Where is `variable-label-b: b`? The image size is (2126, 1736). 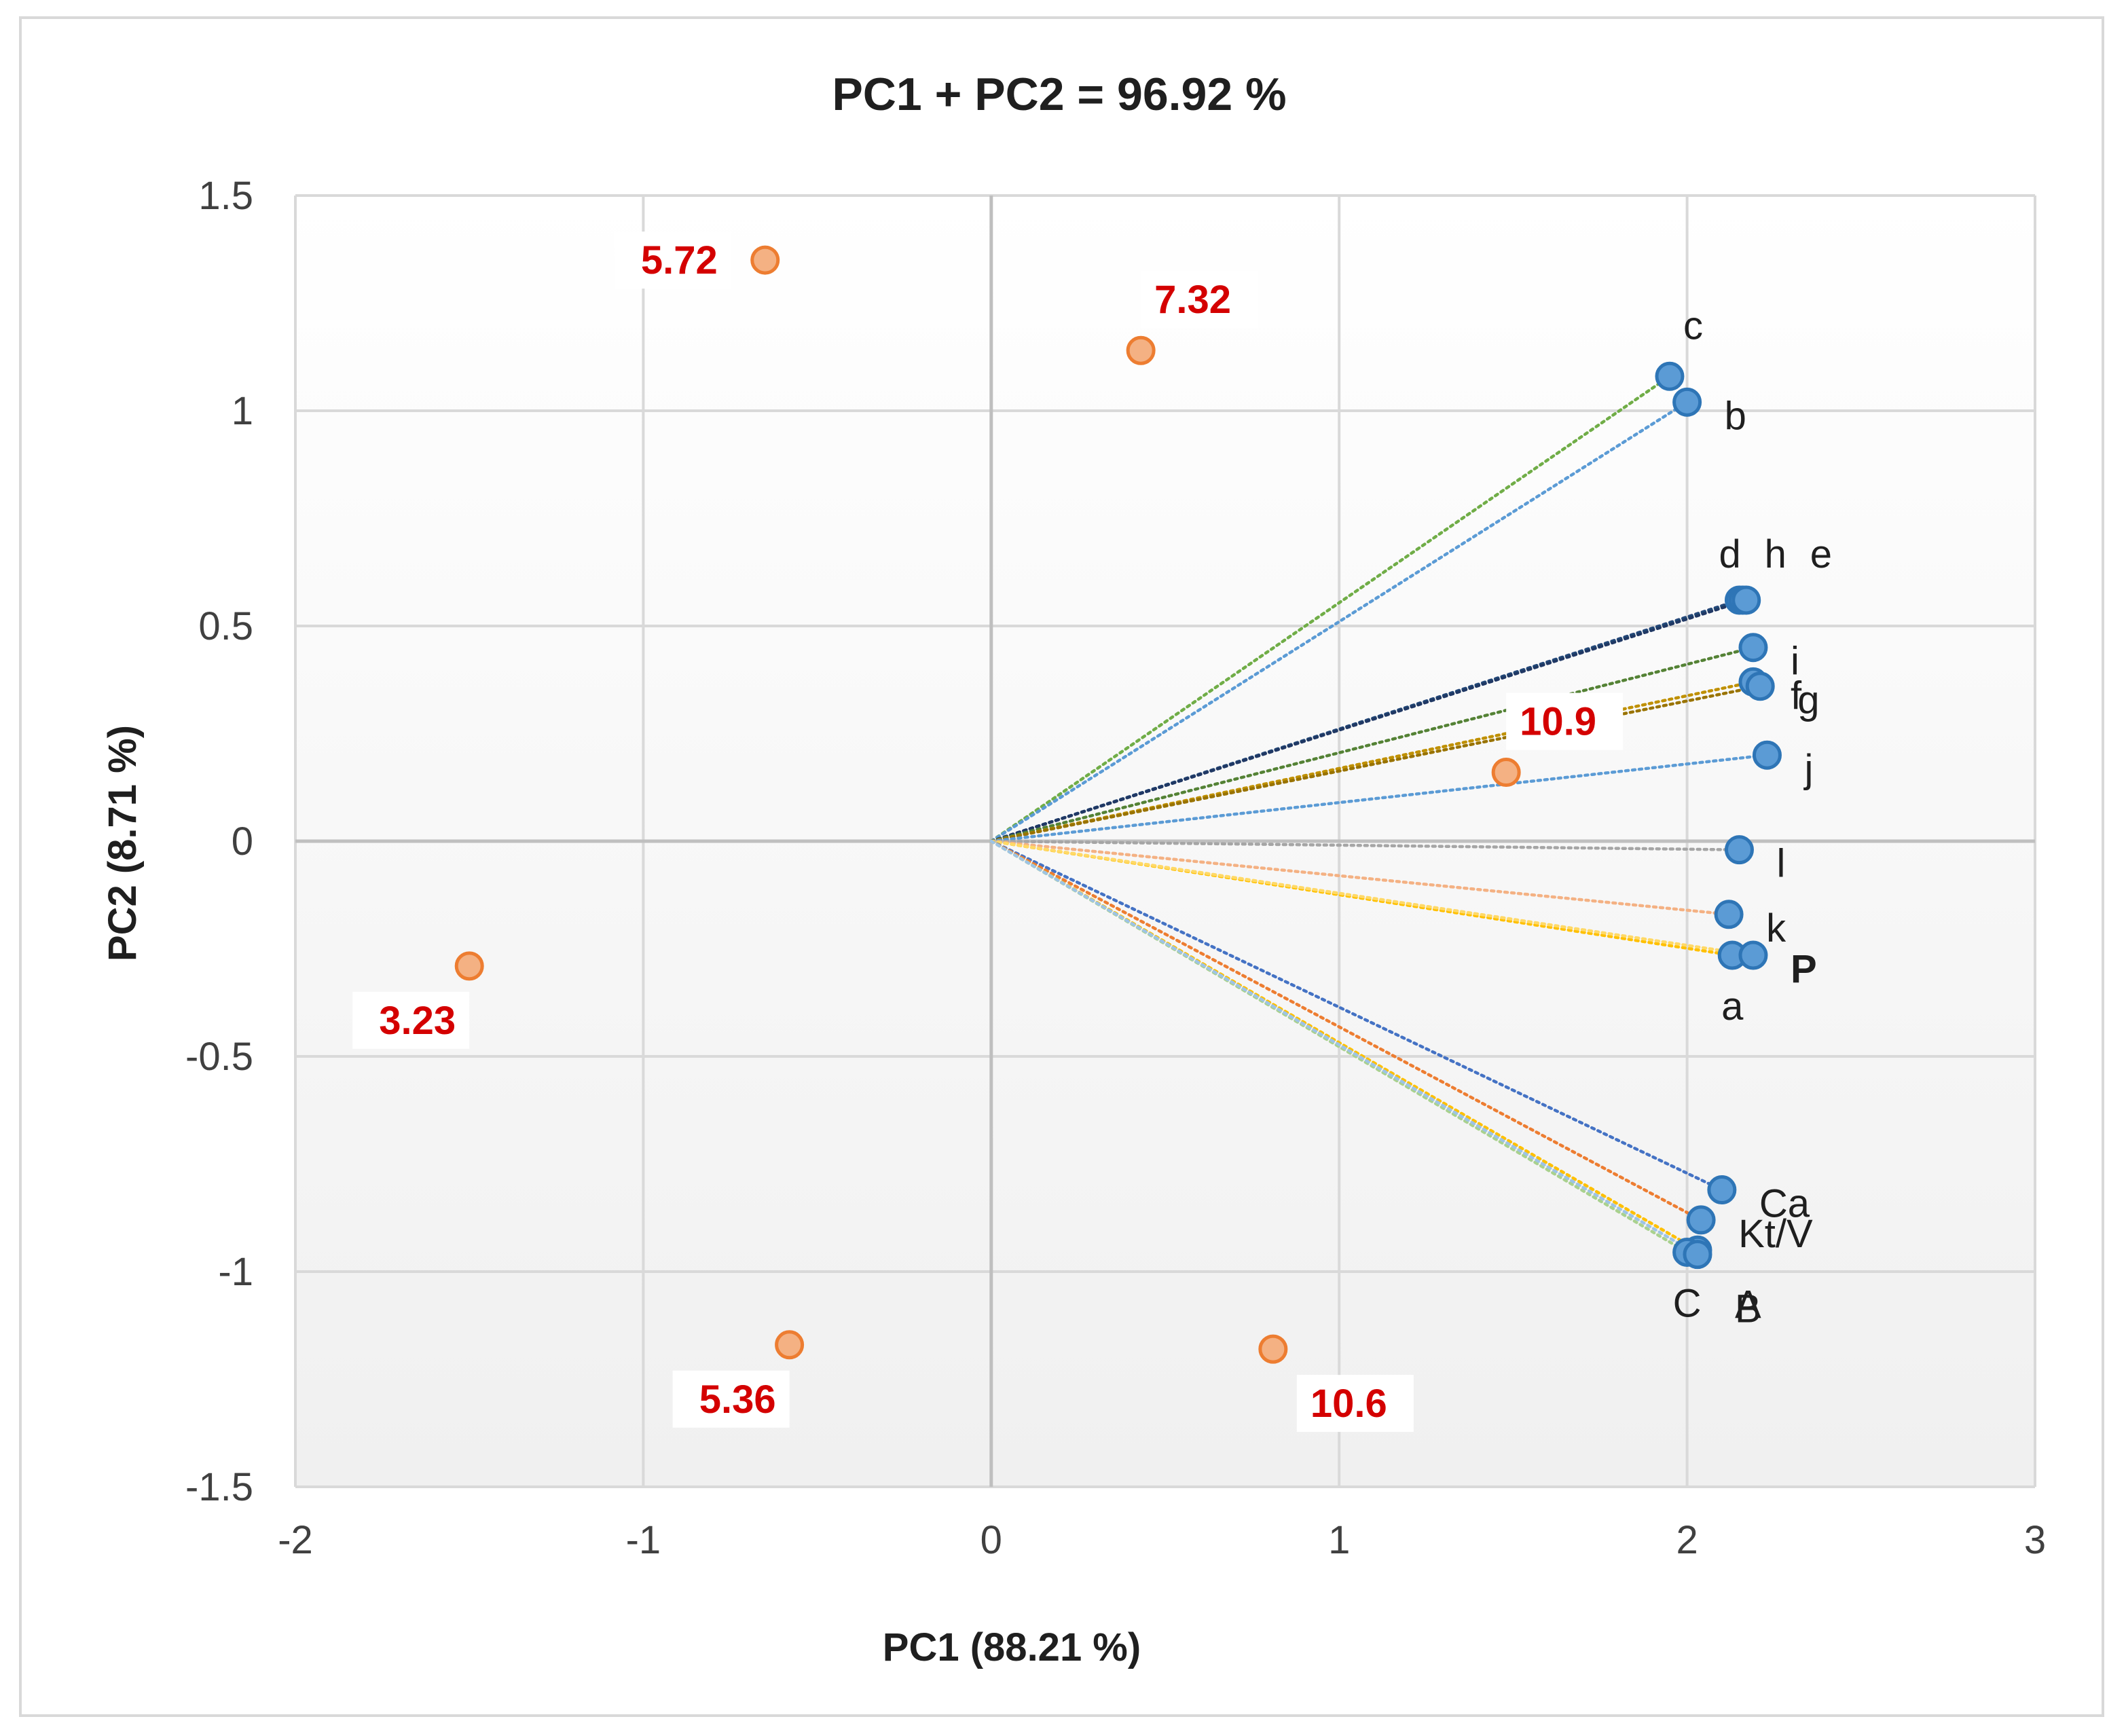 variable-label-b: b is located at coordinates (1735, 416).